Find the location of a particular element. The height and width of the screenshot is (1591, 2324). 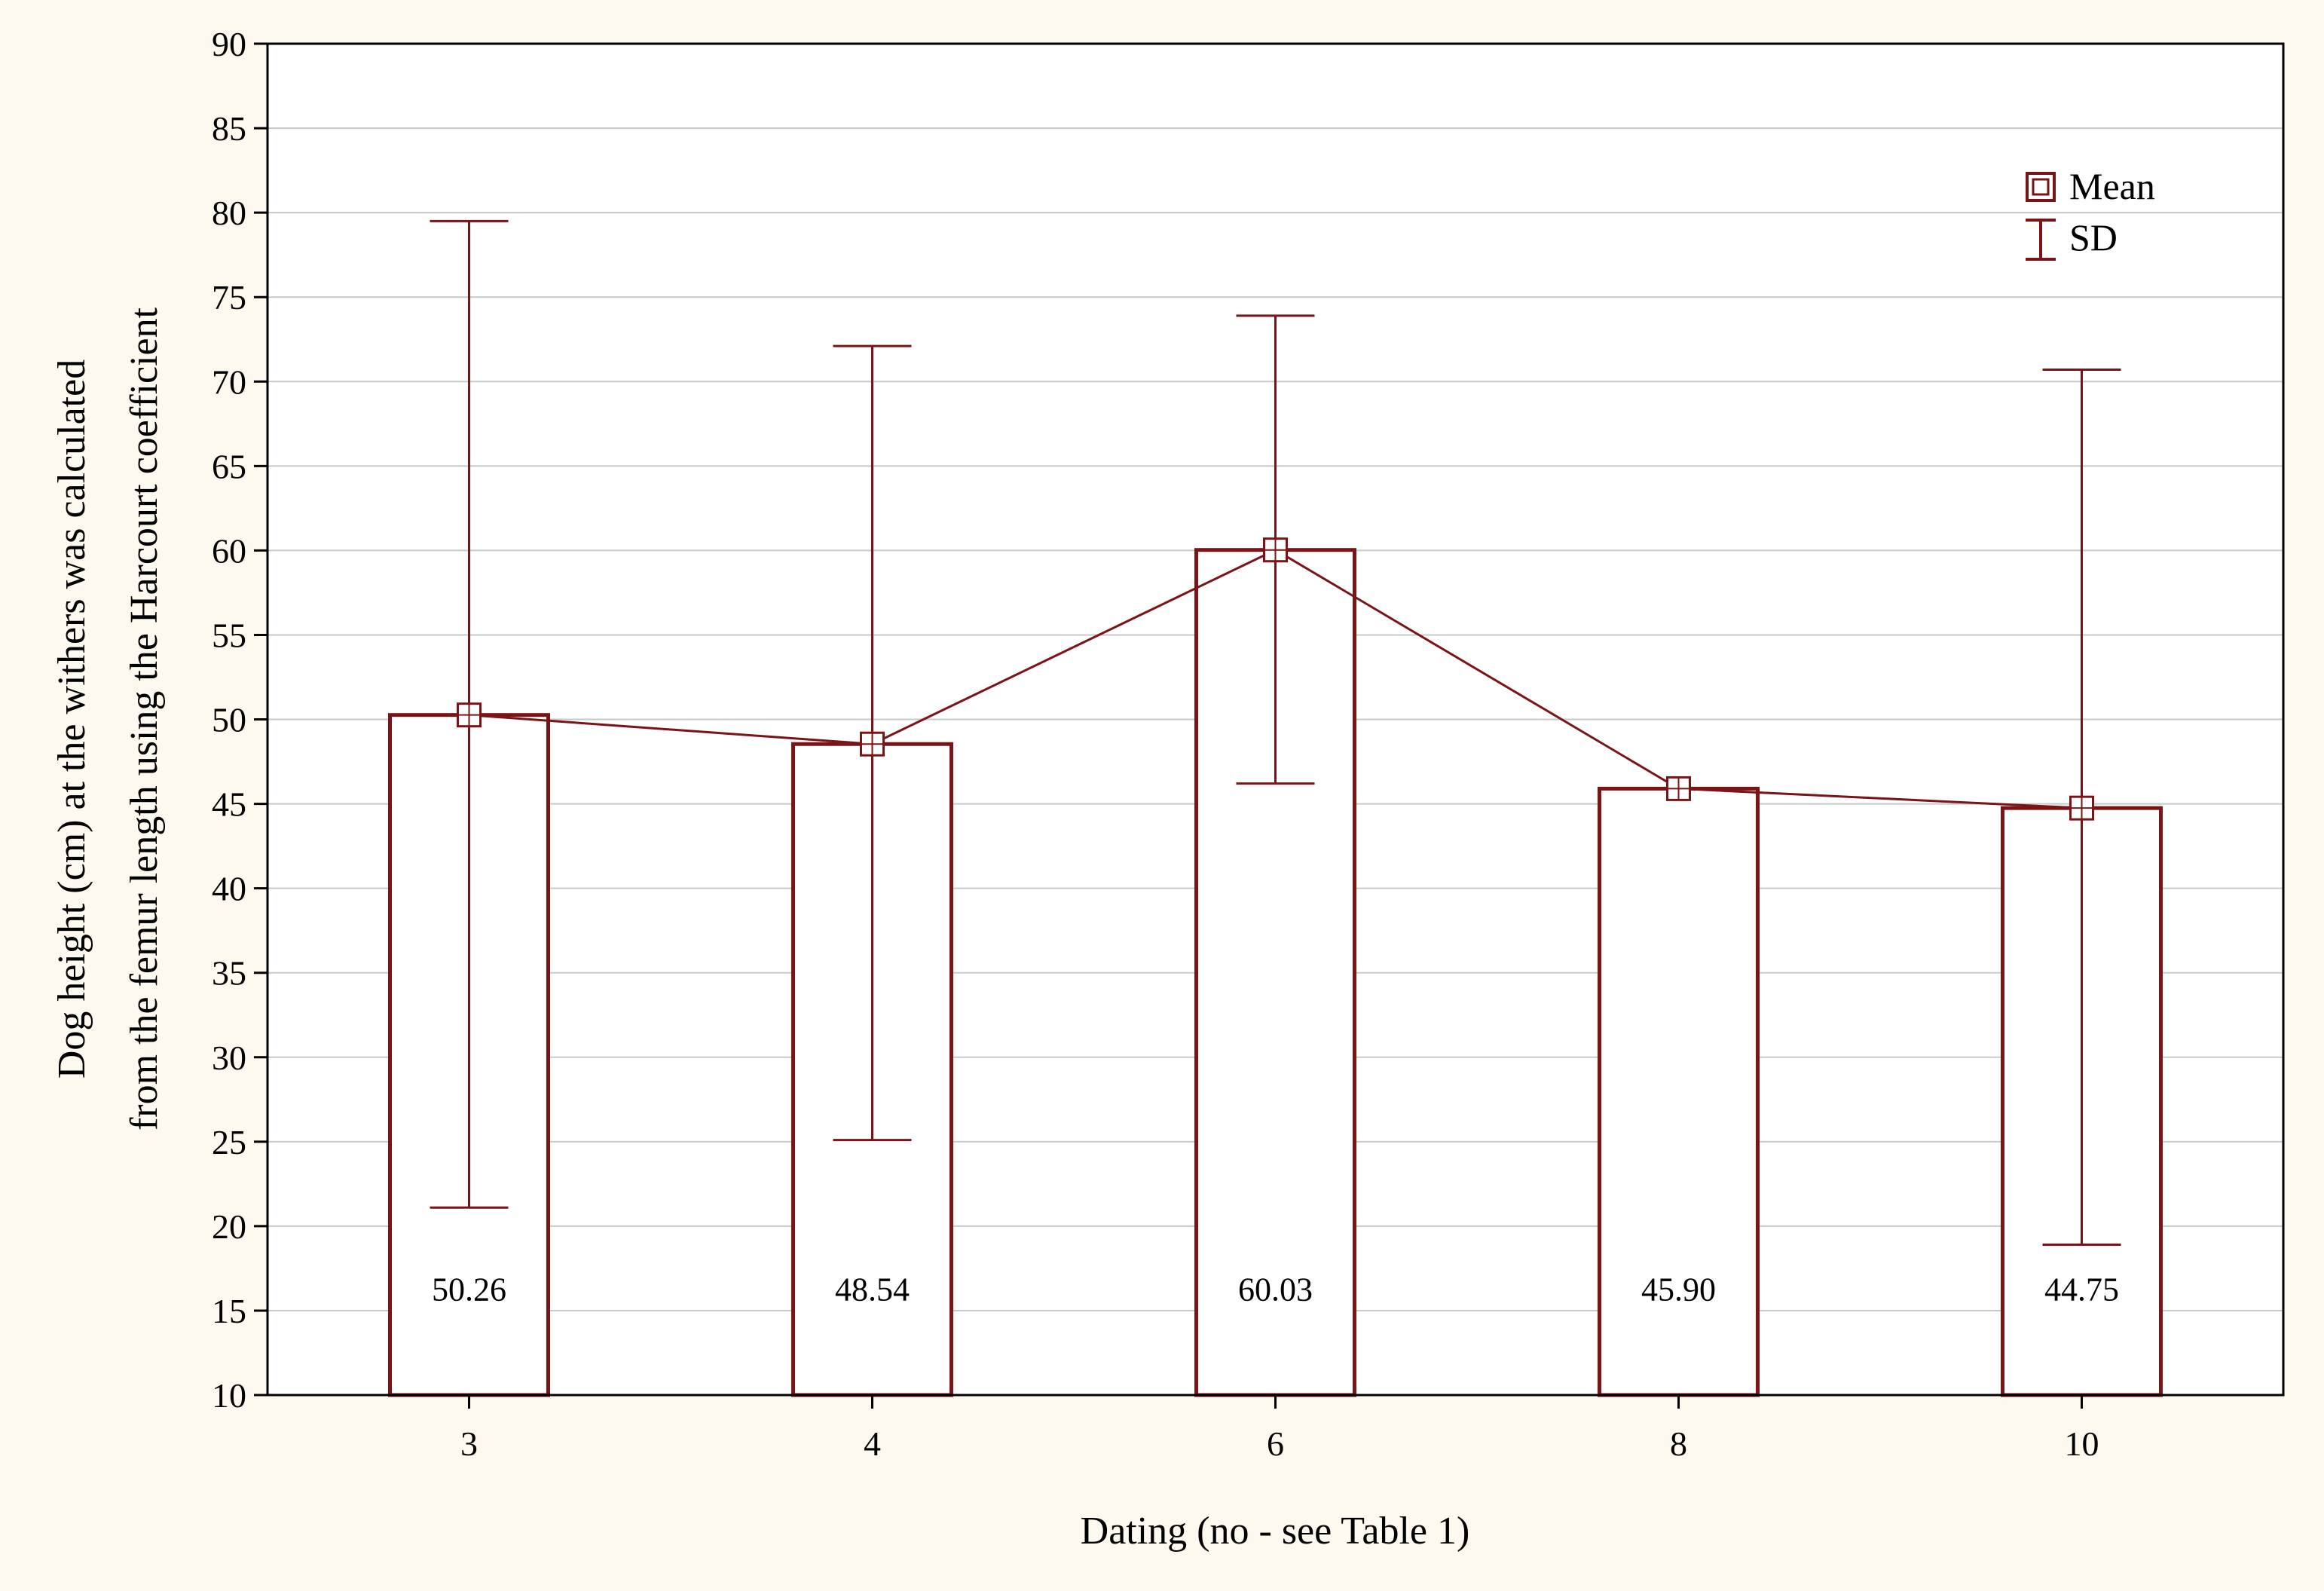

x-tick-label: 6 is located at coordinates (1275, 1443).